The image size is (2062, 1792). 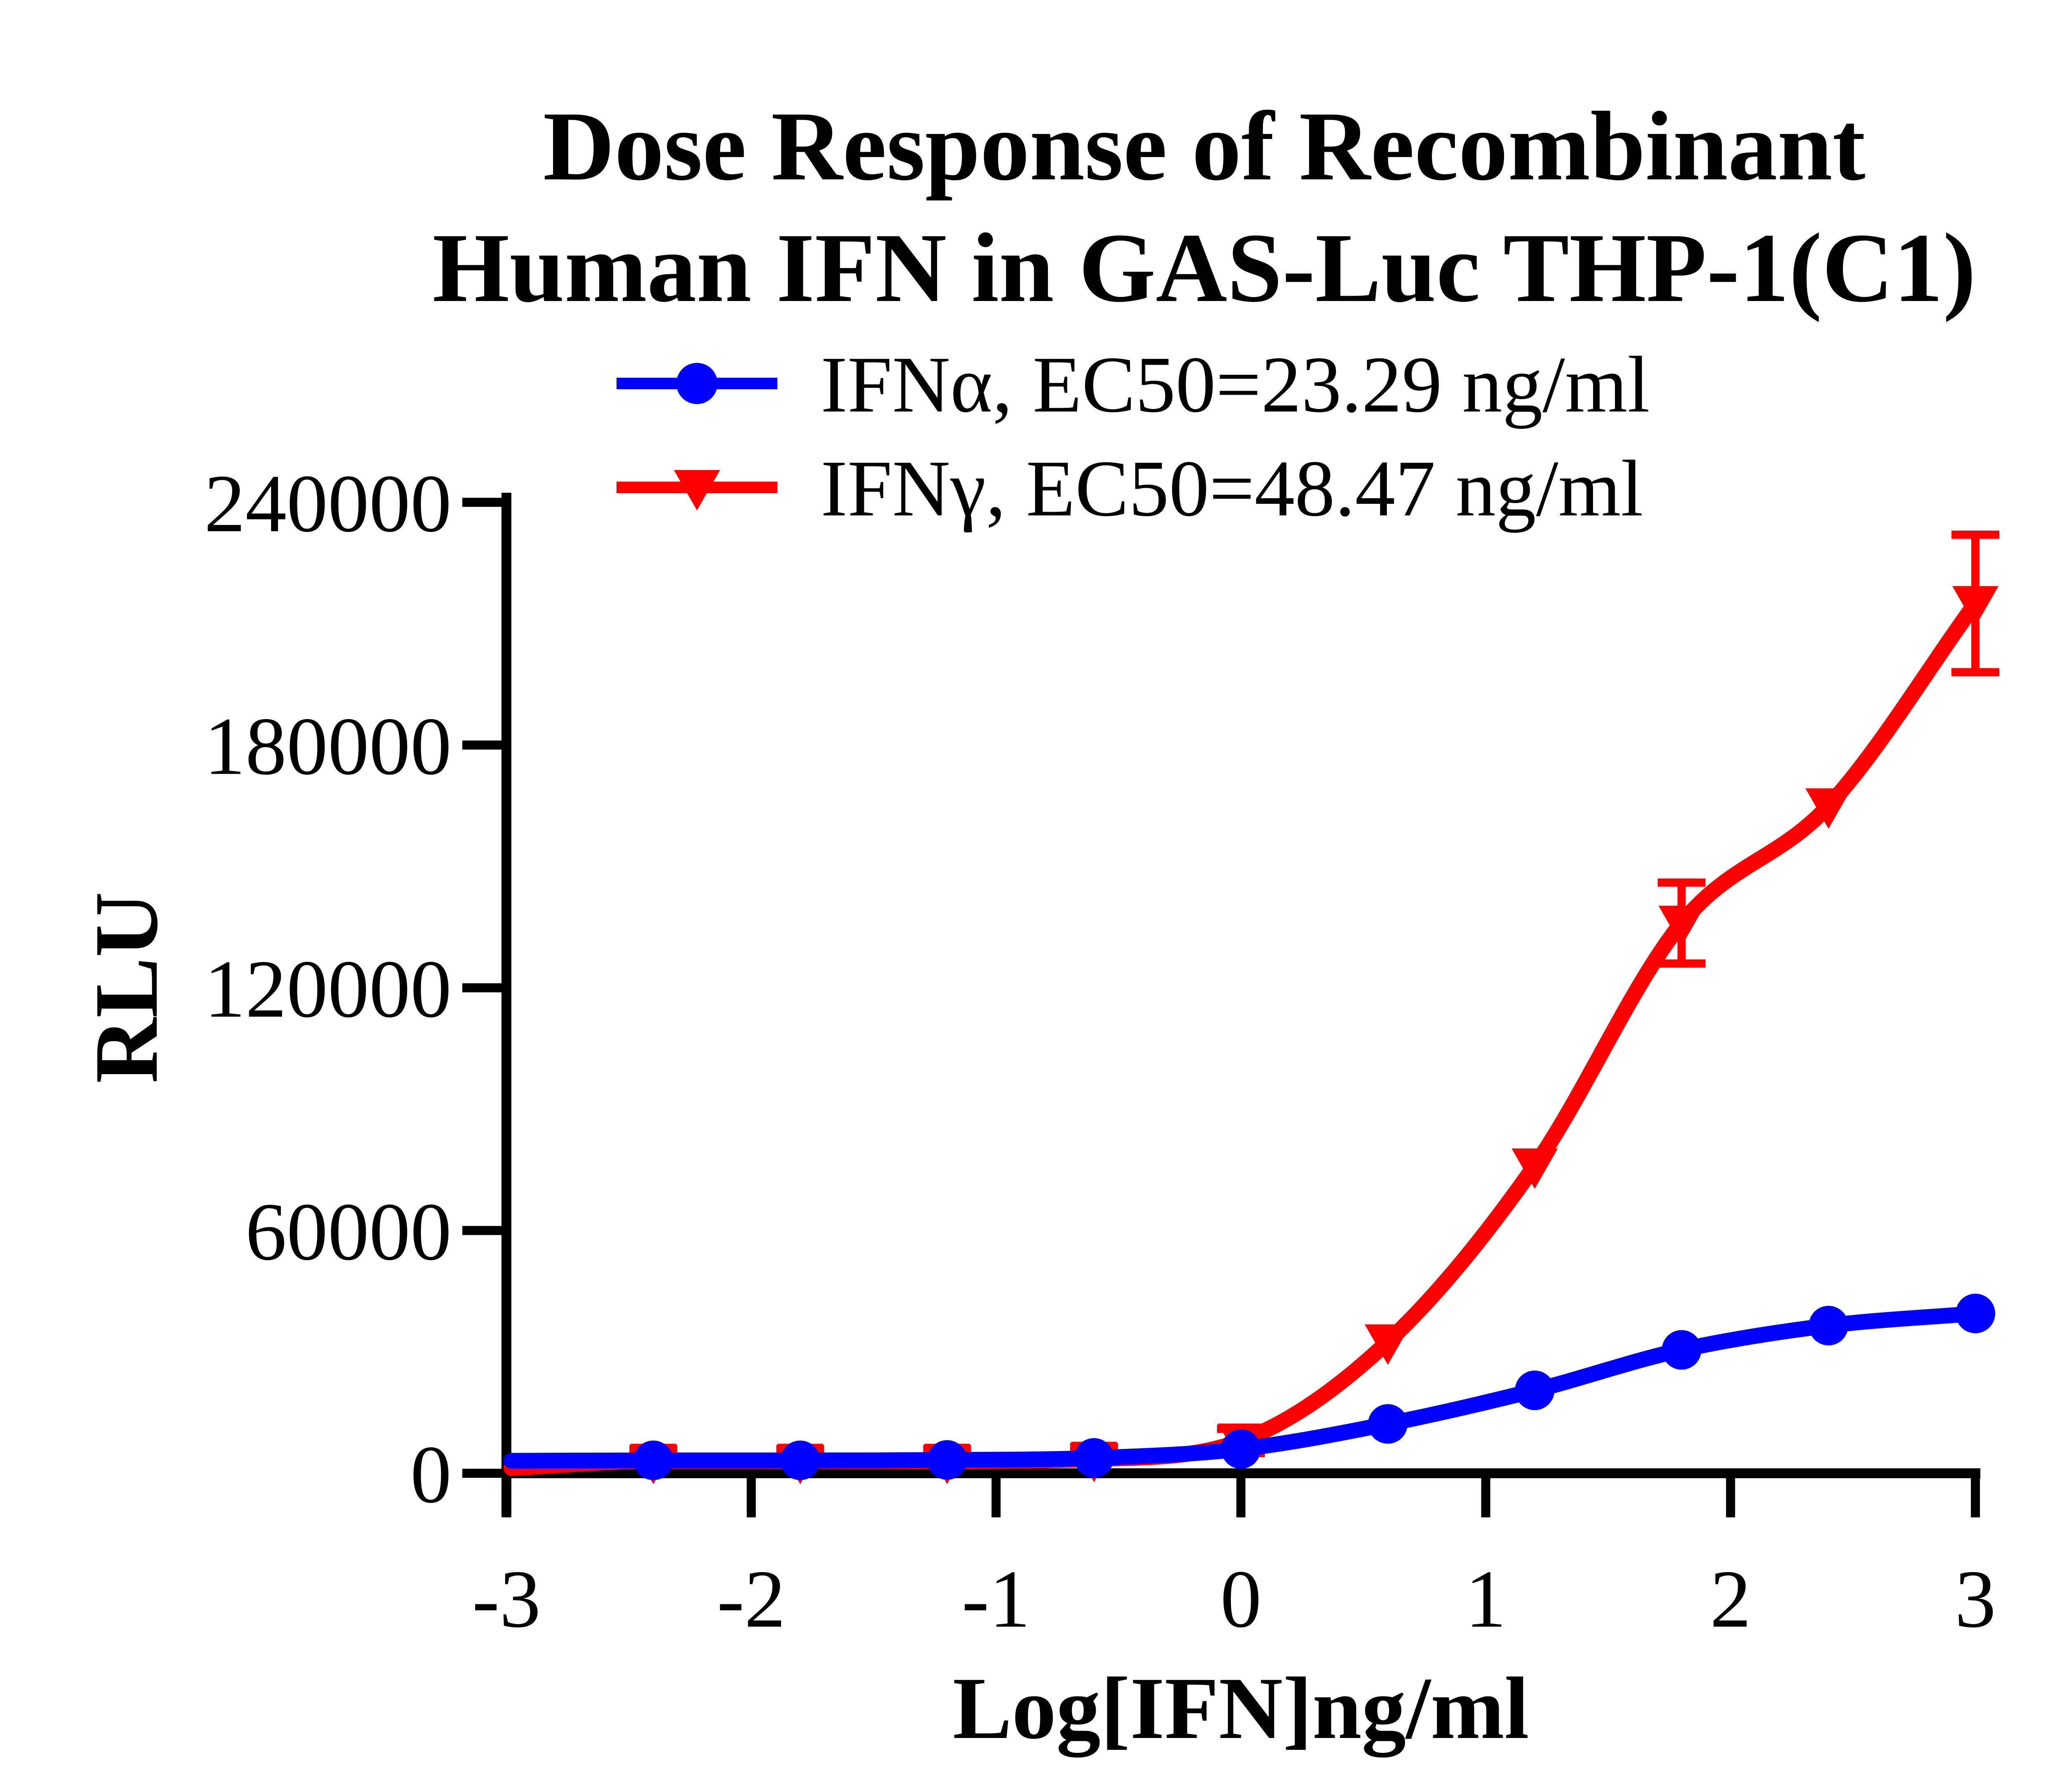 What do you see at coordinates (328, 989) in the screenshot?
I see `y-tick-label: 120000` at bounding box center [328, 989].